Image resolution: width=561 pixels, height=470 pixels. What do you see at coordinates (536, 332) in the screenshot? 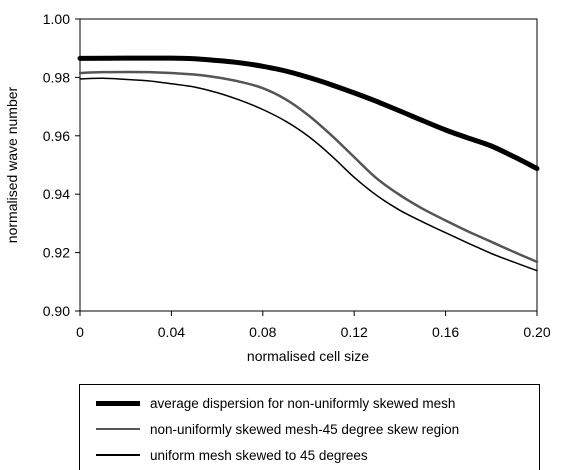
I see `x-tick-label: 0.20` at bounding box center [536, 332].